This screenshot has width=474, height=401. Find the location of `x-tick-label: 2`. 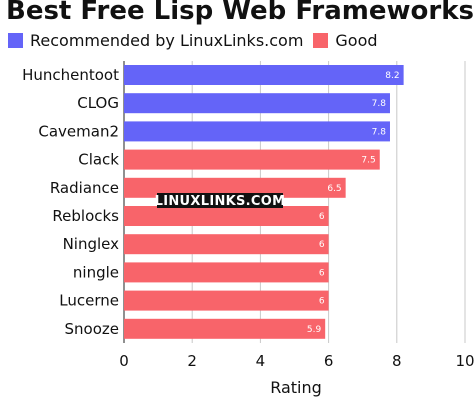

x-tick-label: 2 is located at coordinates (192, 361).